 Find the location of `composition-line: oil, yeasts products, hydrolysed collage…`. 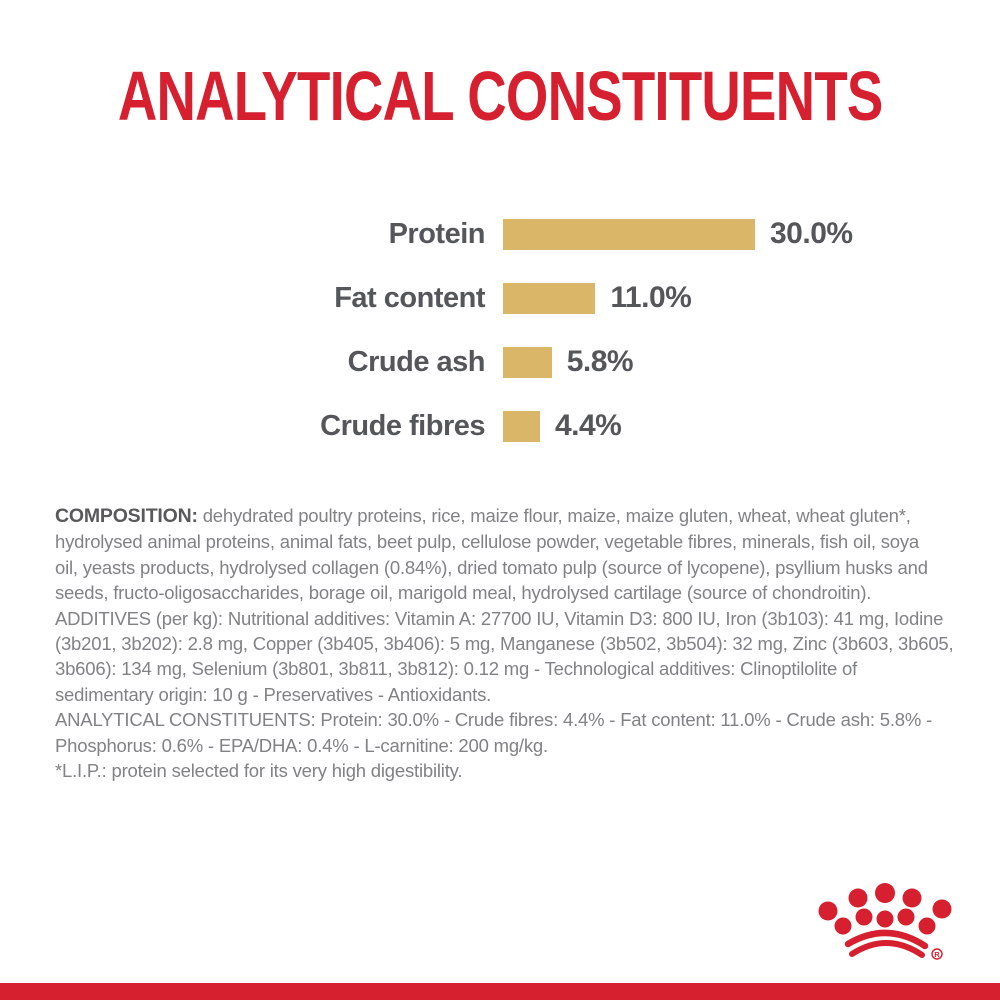

composition-line: oil, yeasts products, hydrolysed collage… is located at coordinates (491, 567).